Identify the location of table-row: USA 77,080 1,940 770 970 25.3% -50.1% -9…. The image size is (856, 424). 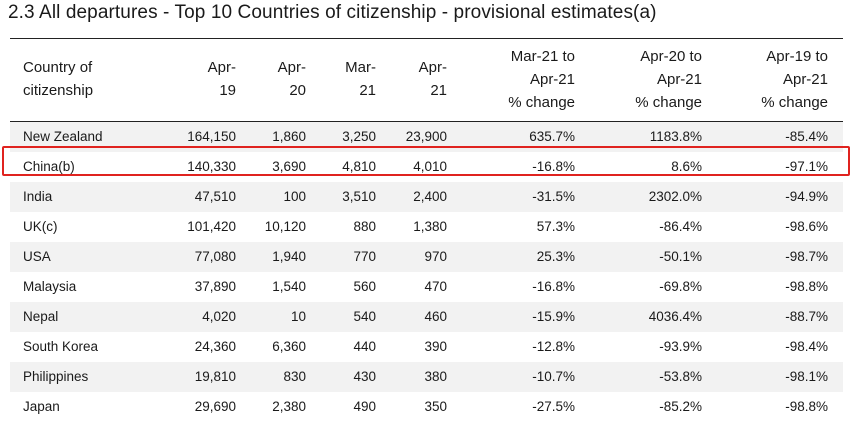
(426, 257).